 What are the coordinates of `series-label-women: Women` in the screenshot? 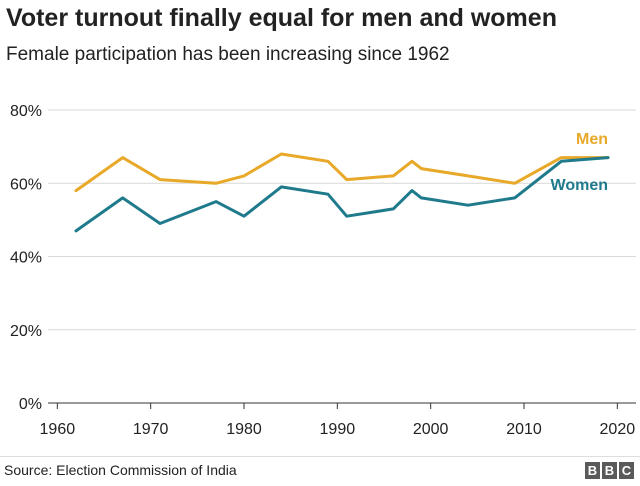 It's located at (579, 185).